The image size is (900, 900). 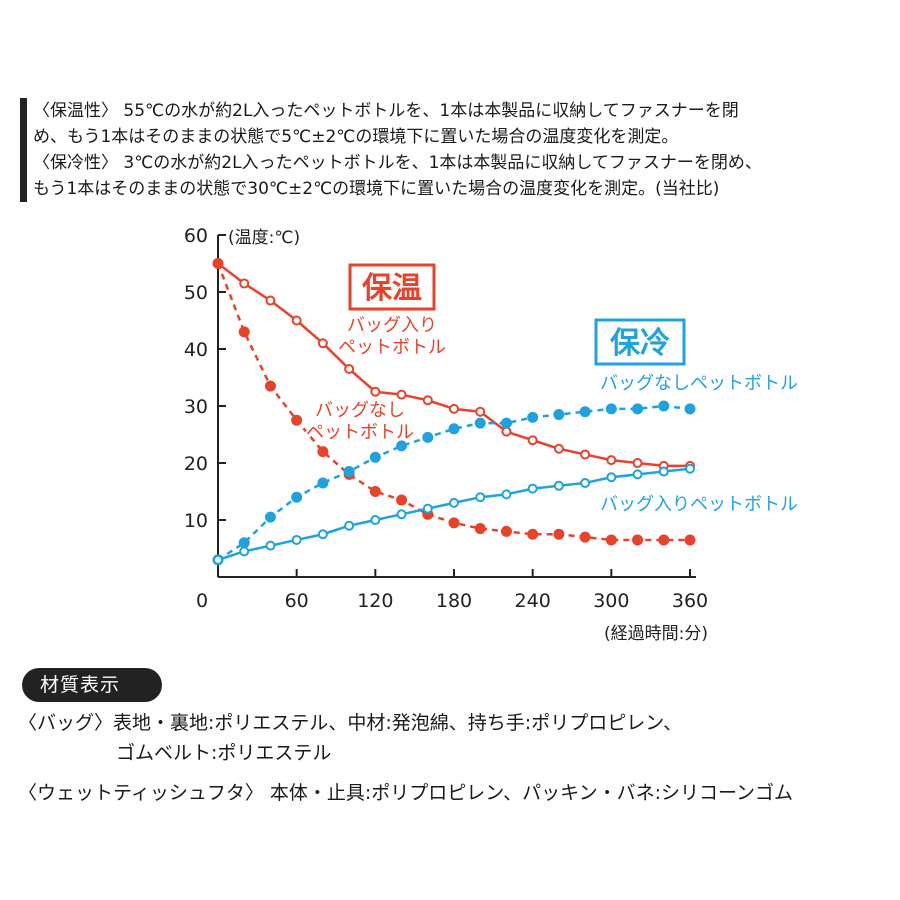 I want to click on x-axis-title: (経過時間:分), so click(x=656, y=634).